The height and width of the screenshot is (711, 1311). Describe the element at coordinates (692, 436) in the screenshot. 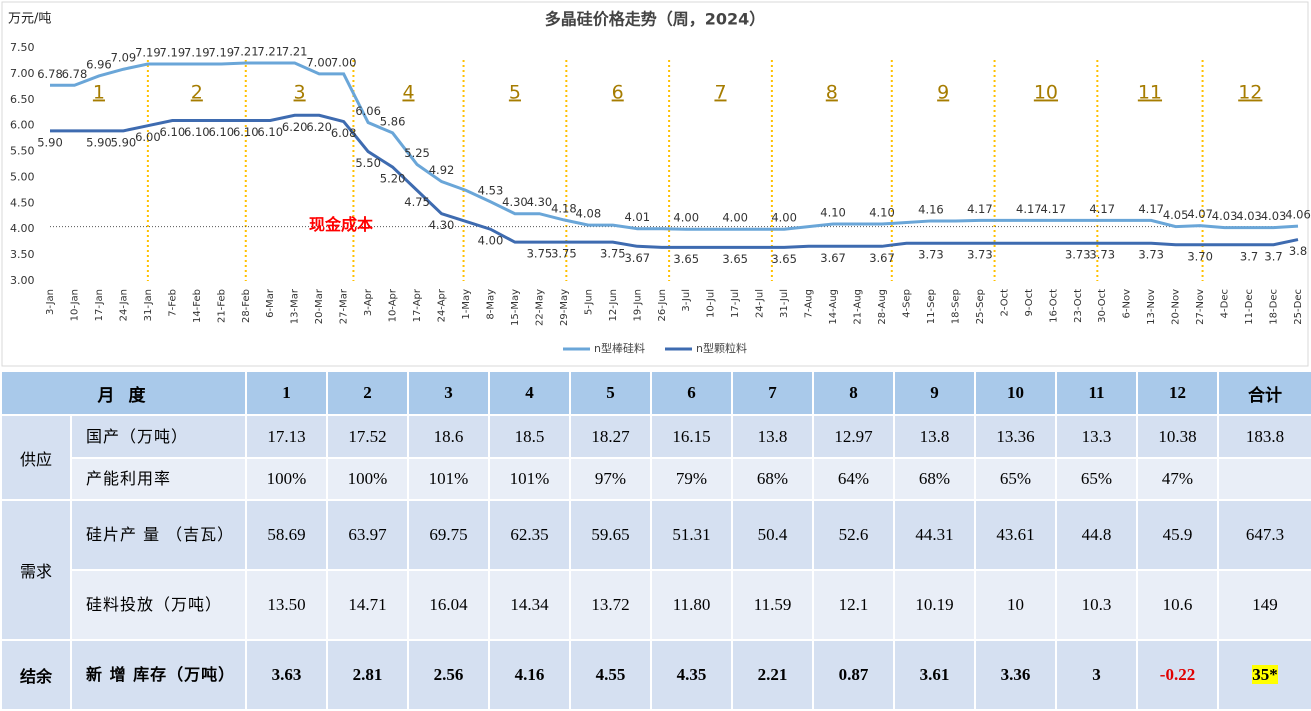

I see `value-cell: 16.15` at that location.